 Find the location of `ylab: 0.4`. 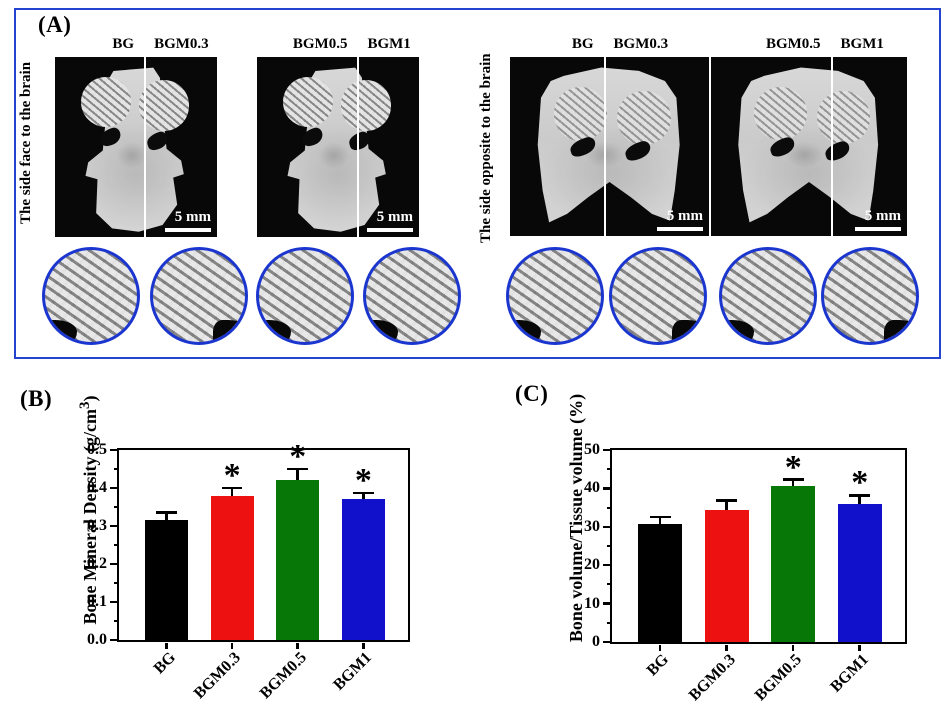

ylab: 0.4 is located at coordinates (97, 487).